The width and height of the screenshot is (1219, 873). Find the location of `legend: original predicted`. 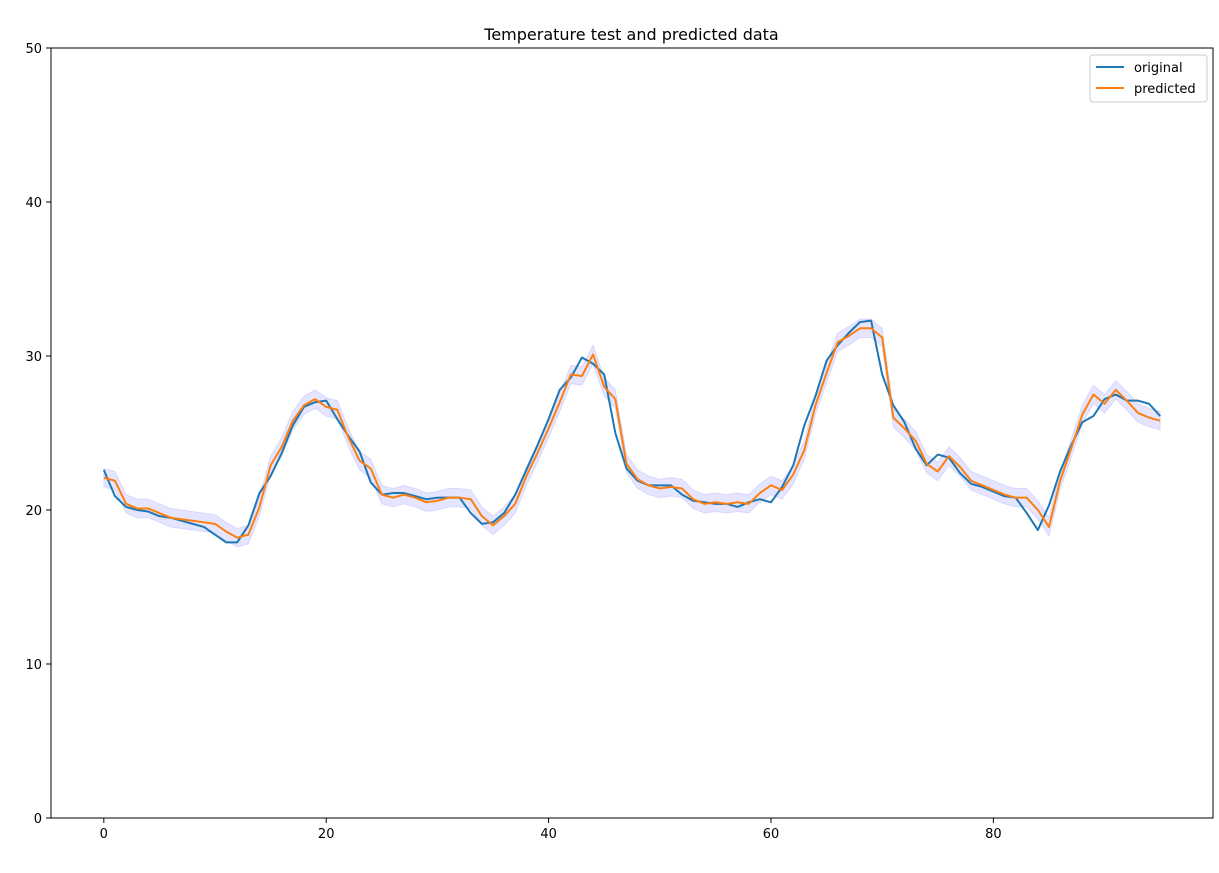

legend: original predicted is located at coordinates (1148, 78).